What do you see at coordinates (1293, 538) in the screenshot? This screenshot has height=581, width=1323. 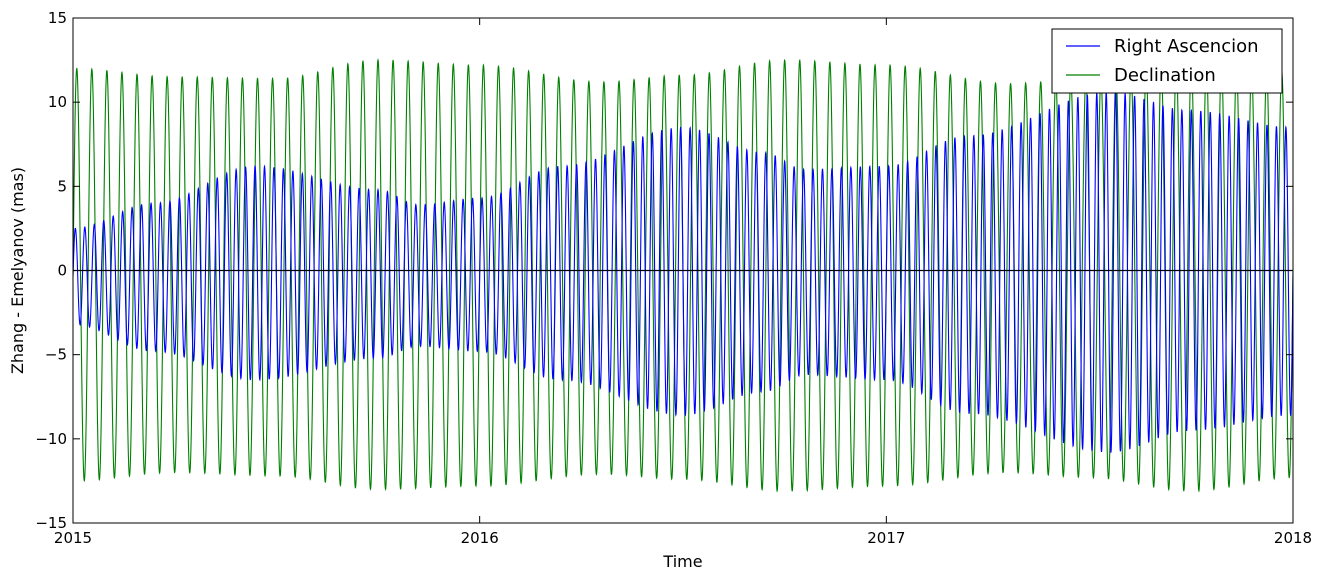 I see `x-tick-label: 2018` at bounding box center [1293, 538].